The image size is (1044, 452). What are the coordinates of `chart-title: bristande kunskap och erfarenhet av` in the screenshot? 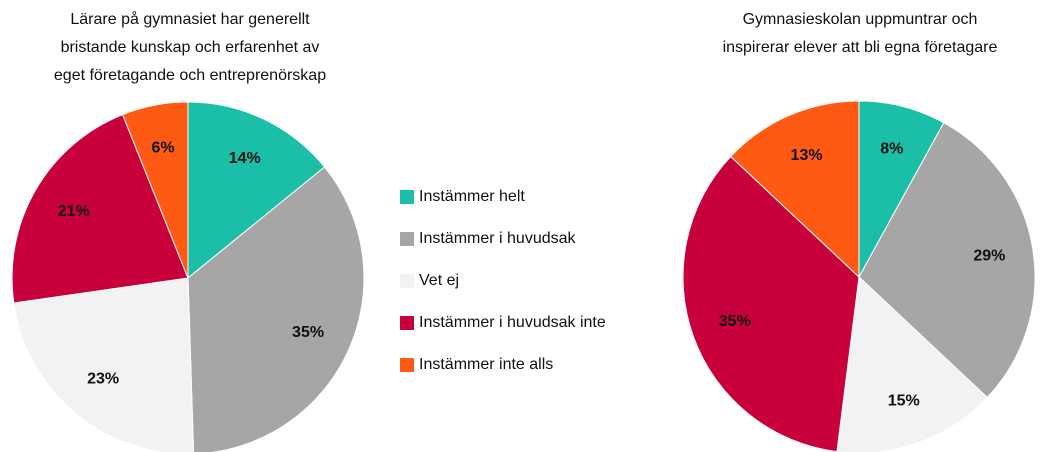 It's located at (190, 47).